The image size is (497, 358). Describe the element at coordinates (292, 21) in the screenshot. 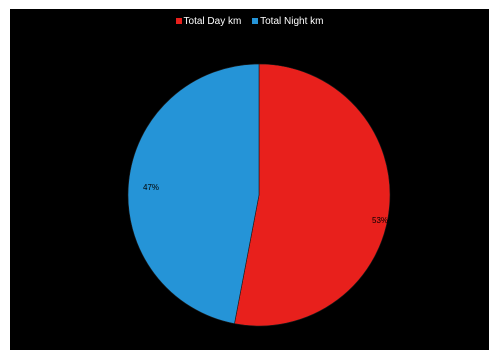

I see `legend-label-night: Total Night km` at that location.